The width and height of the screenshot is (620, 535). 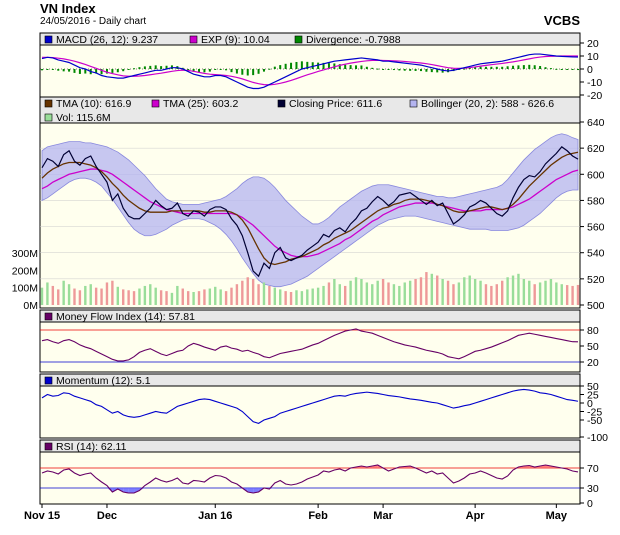 What do you see at coordinates (215, 516) in the screenshot?
I see `x-tick-label: Jan 16` at bounding box center [215, 516].